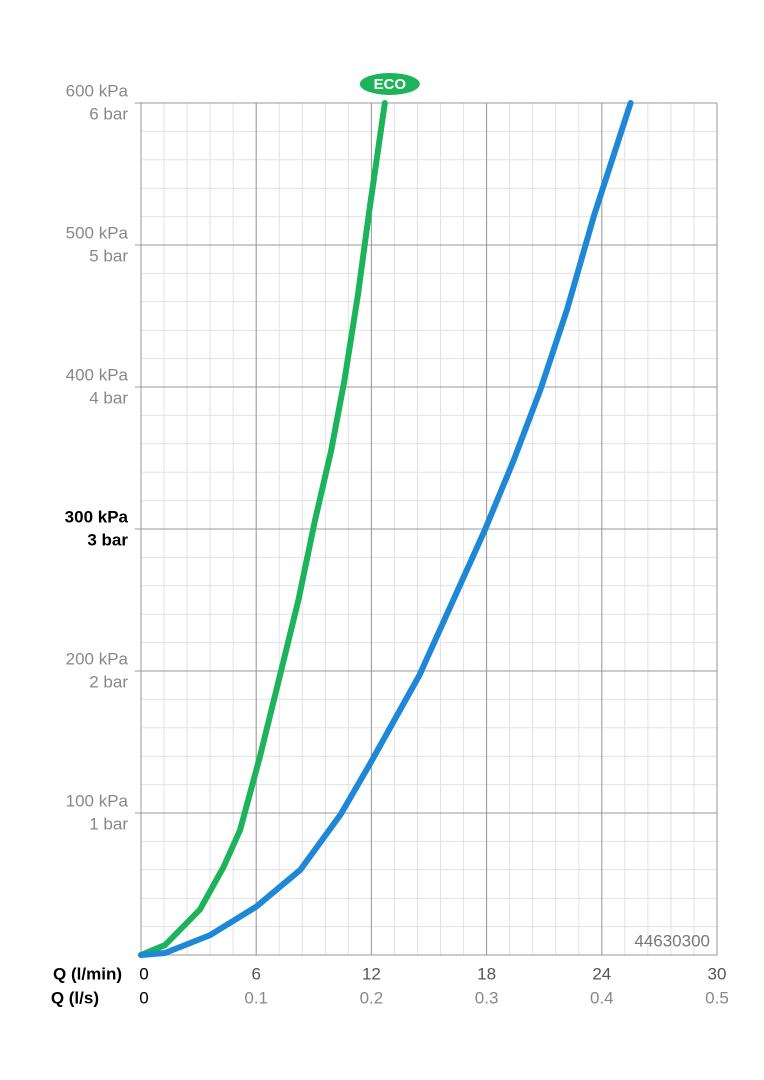 Image resolution: width=764 pixels, height=1080 pixels. I want to click on series-name: ECO, so click(390, 84).